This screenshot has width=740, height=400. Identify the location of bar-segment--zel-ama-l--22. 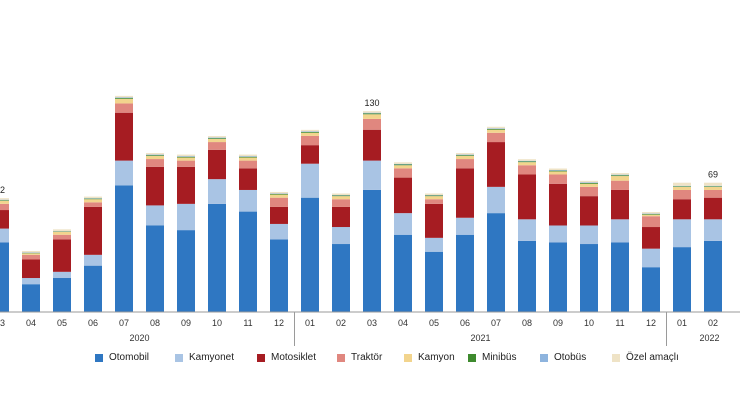
(682, 184).